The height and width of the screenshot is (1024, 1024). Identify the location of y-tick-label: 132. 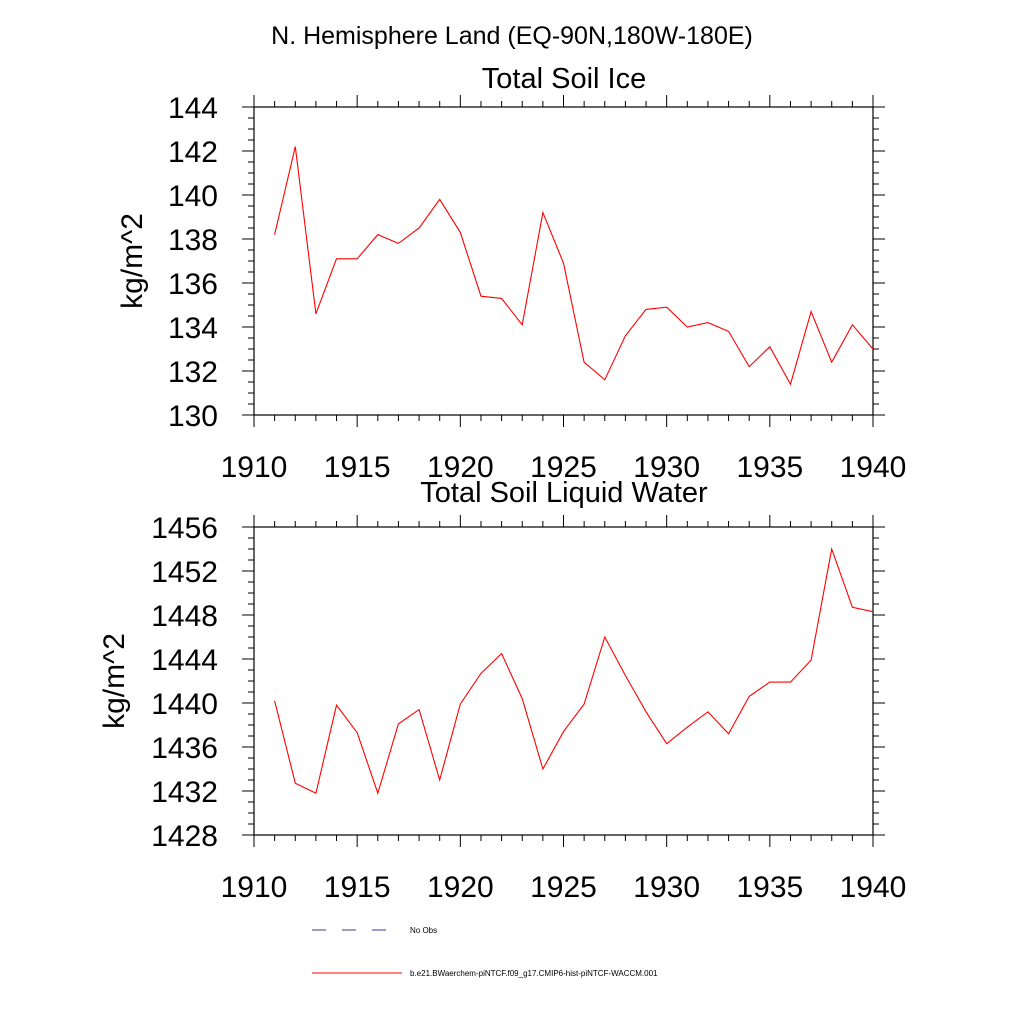
(193, 372).